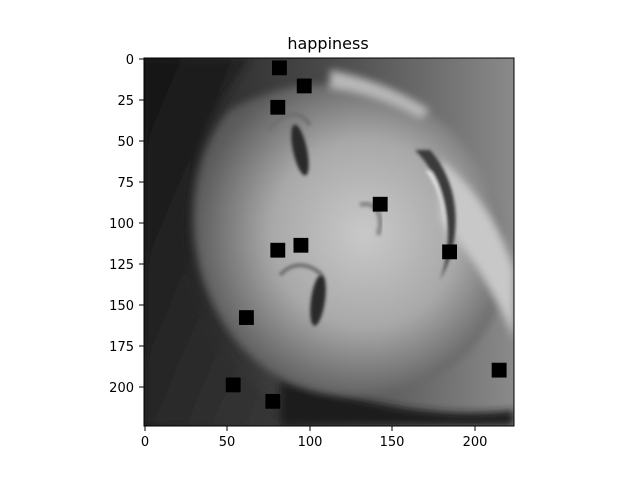 The height and width of the screenshot is (480, 640). What do you see at coordinates (392, 442) in the screenshot?
I see `x-tick-label: 150` at bounding box center [392, 442].